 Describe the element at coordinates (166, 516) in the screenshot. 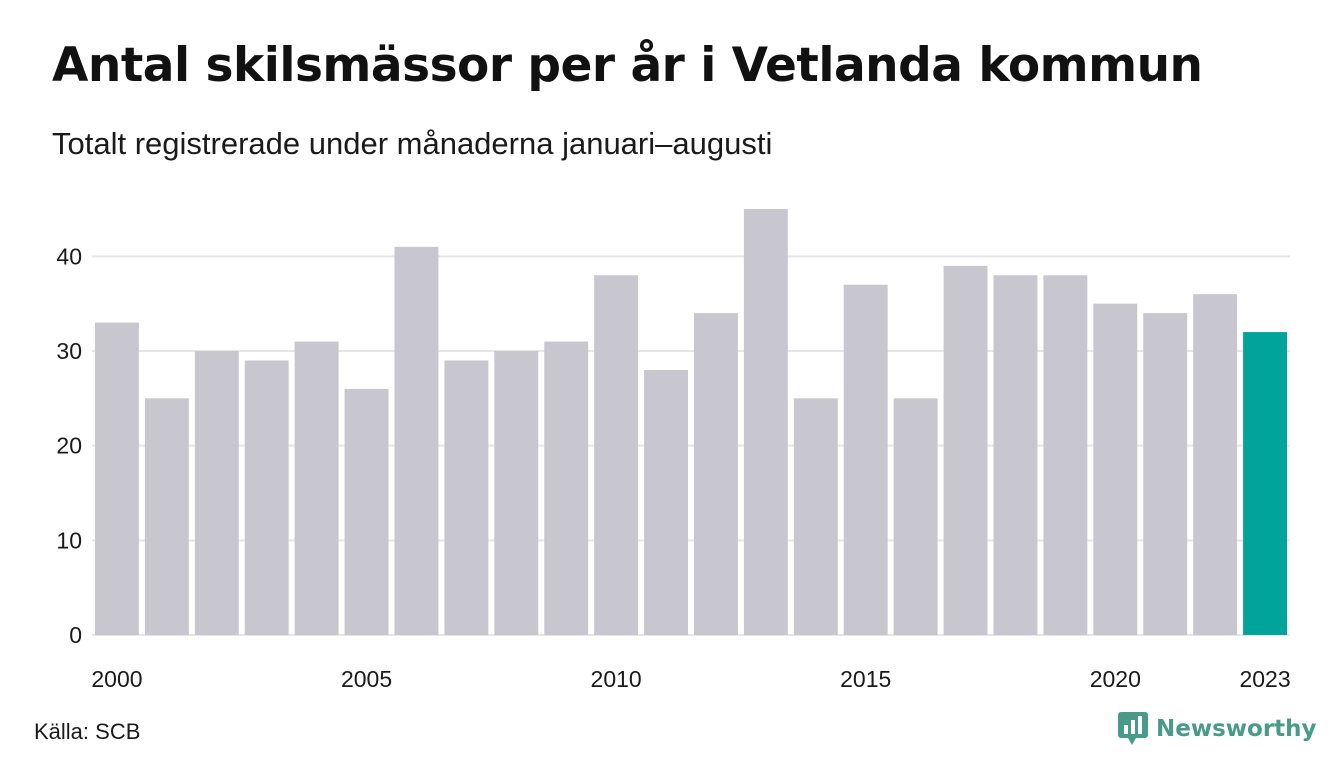

I see `bar-2001` at that location.